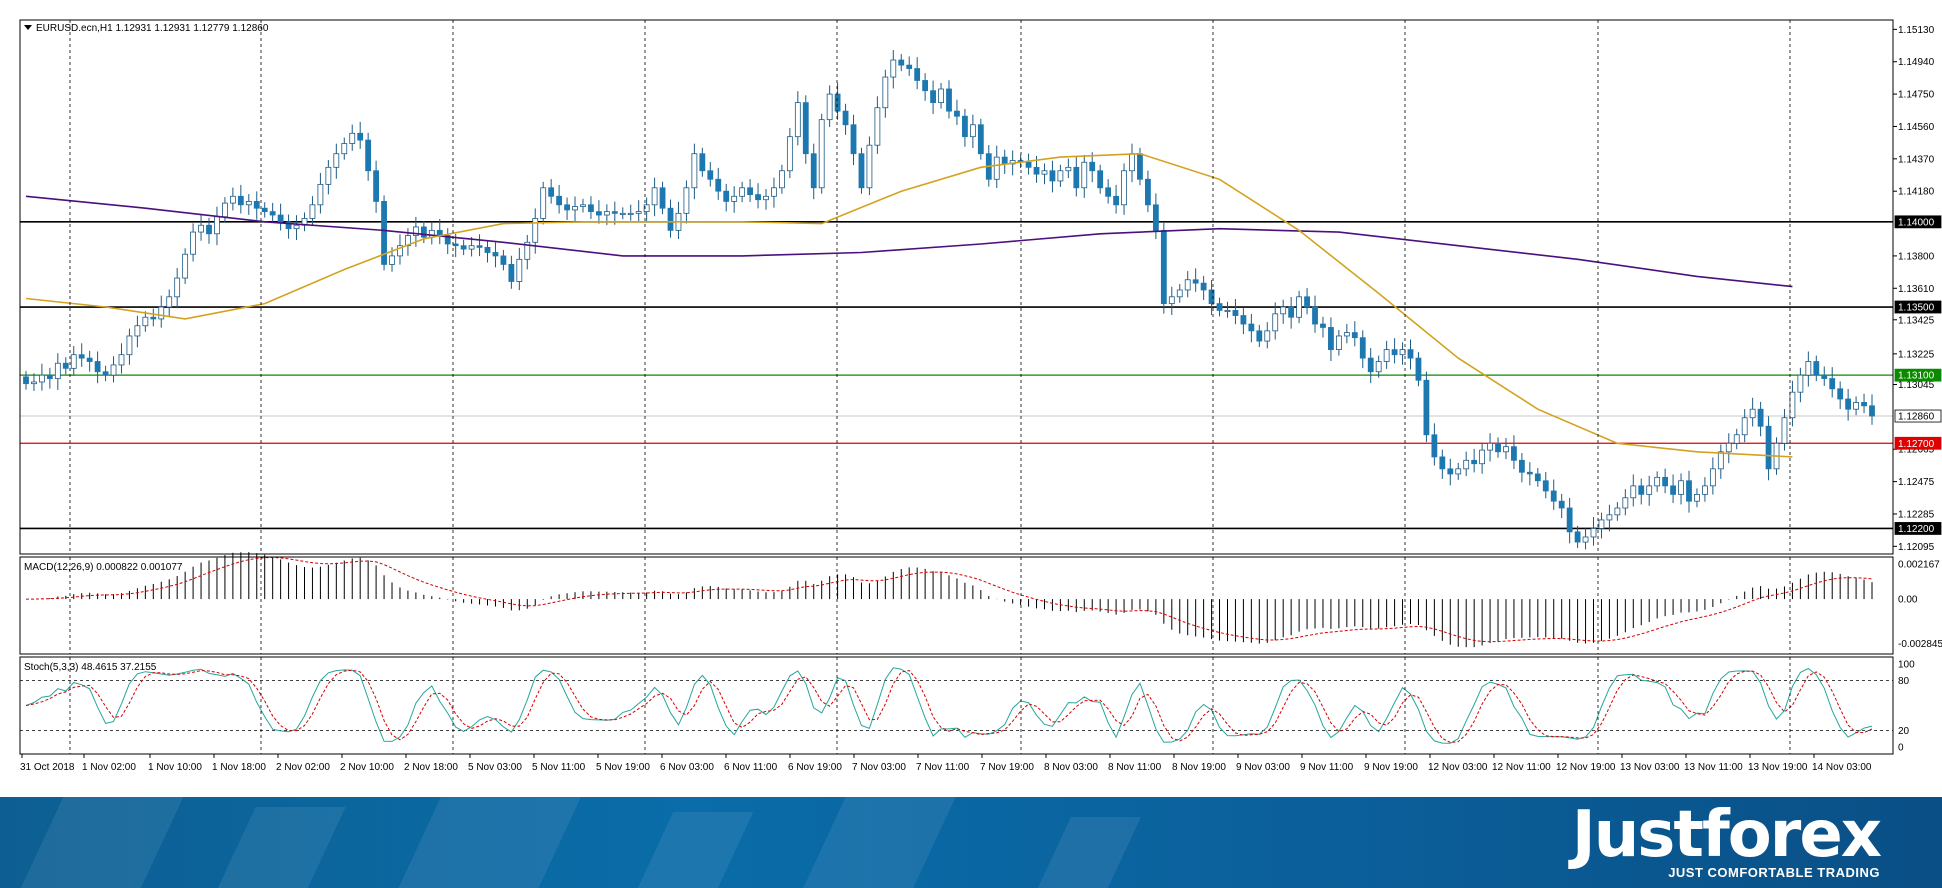  What do you see at coordinates (1916, 30) in the screenshot?
I see `price-tick-label: 1.15130` at bounding box center [1916, 30].